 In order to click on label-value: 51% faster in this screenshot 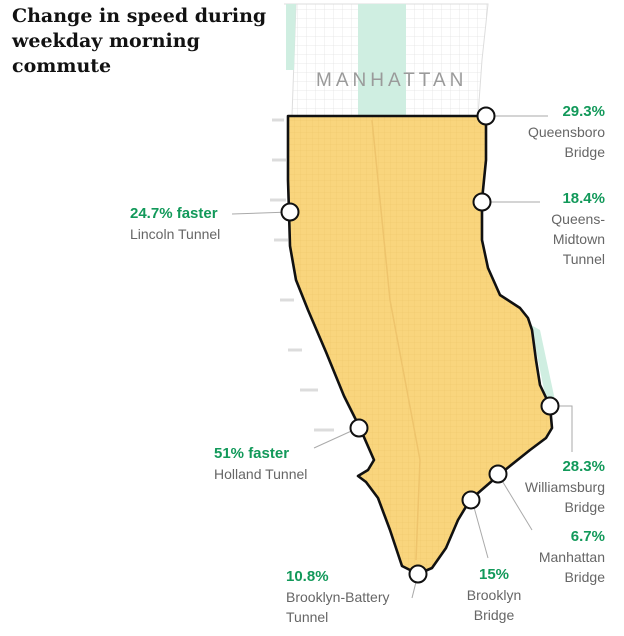, I will do `click(252, 453)`.